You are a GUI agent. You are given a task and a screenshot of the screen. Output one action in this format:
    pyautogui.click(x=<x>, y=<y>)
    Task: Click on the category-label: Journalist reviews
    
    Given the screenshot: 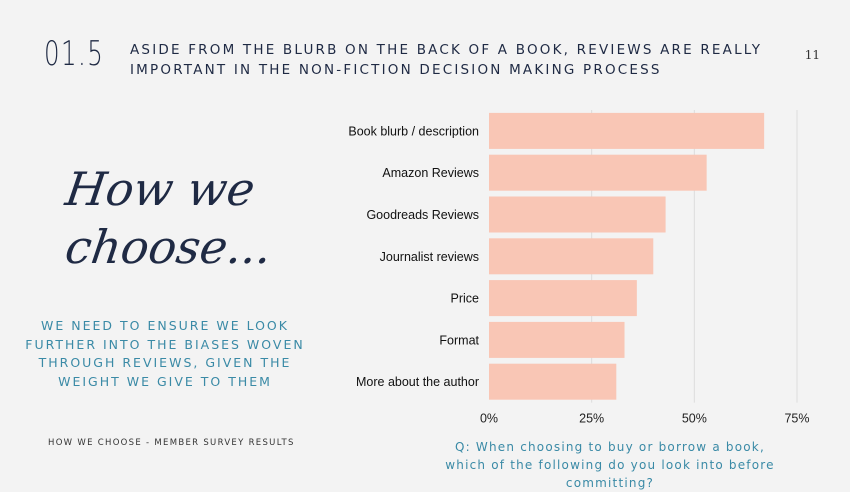 What is the action you would take?
    pyautogui.click(x=429, y=257)
    